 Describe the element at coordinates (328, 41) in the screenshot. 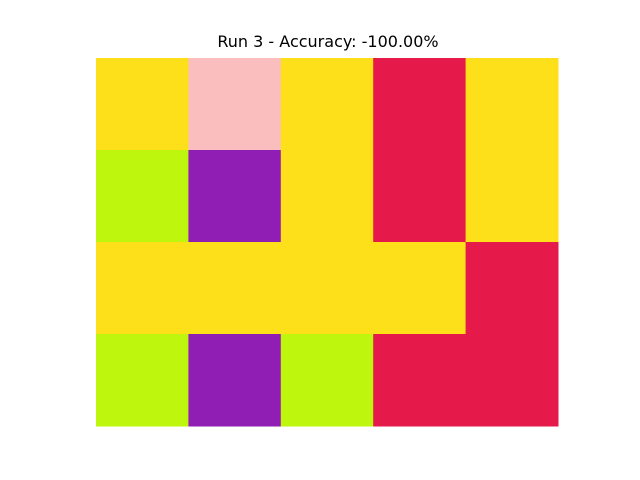

I see `chart-title: Run 3 - Accuracy: -100.00%` at that location.